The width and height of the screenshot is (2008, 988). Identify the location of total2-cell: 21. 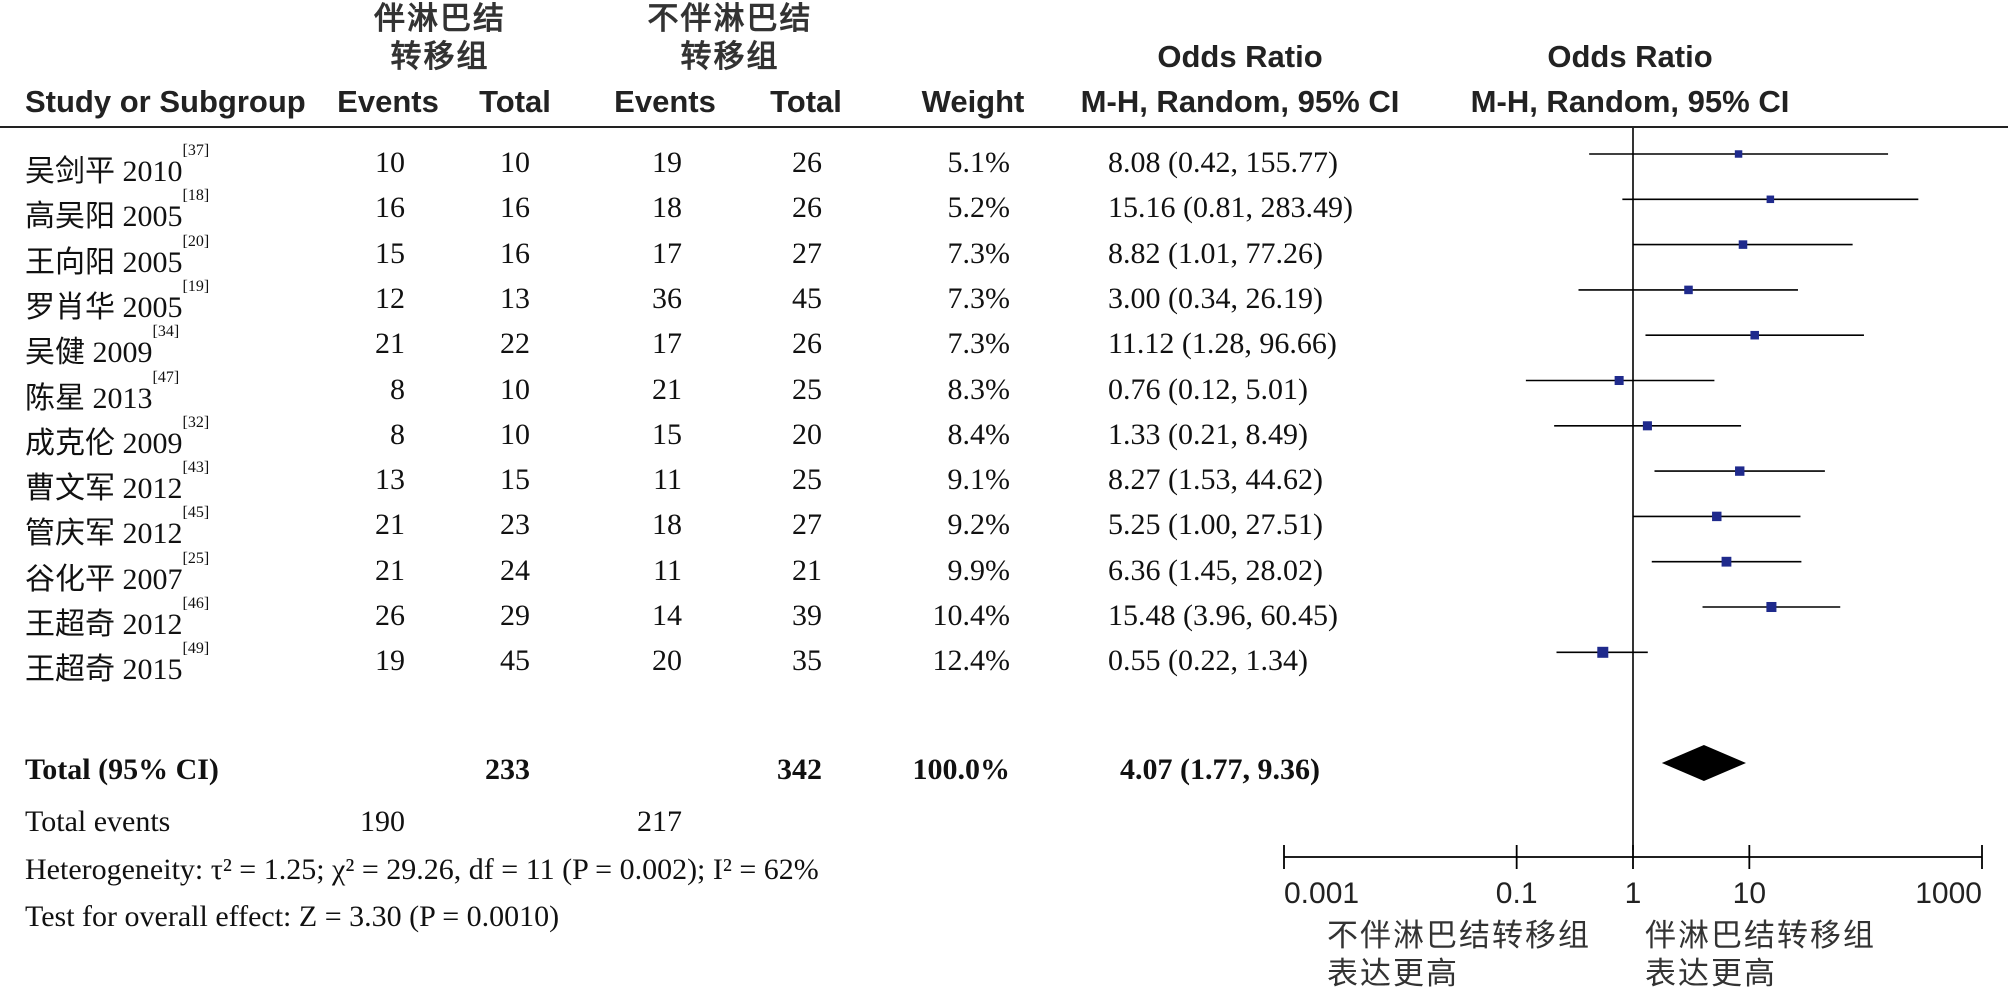
(807, 570).